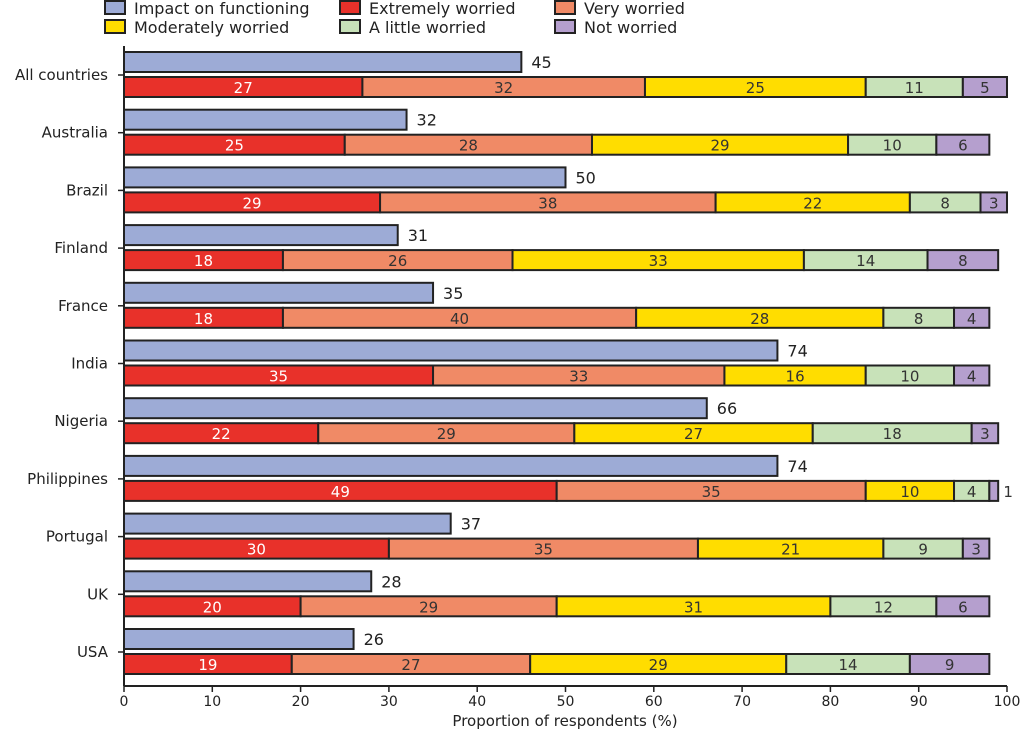  Describe the element at coordinates (727, 408) in the screenshot. I see `impact-value-label: 66` at that location.